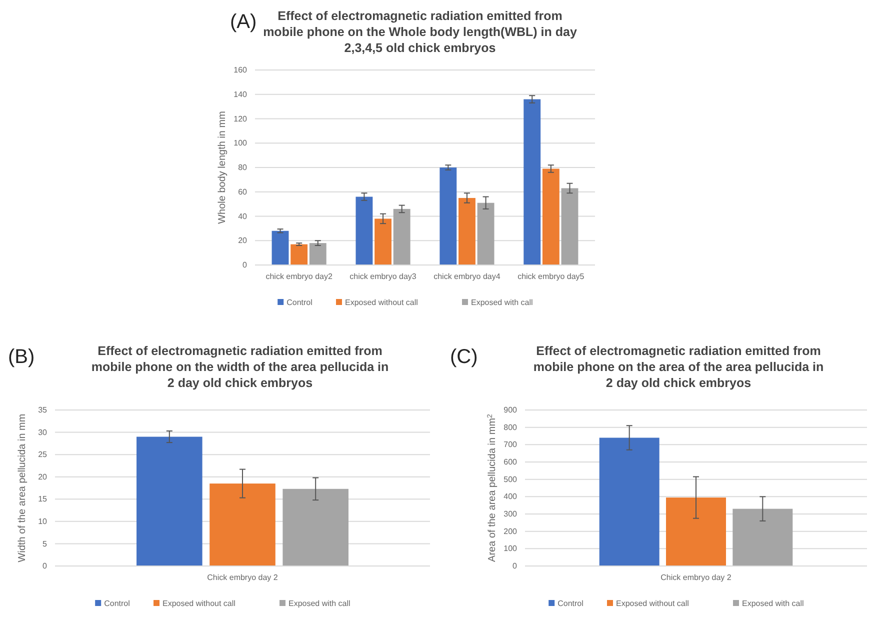 This screenshot has height=621, width=877. Describe the element at coordinates (241, 119) in the screenshot. I see `y-tick-label: 120` at that location.